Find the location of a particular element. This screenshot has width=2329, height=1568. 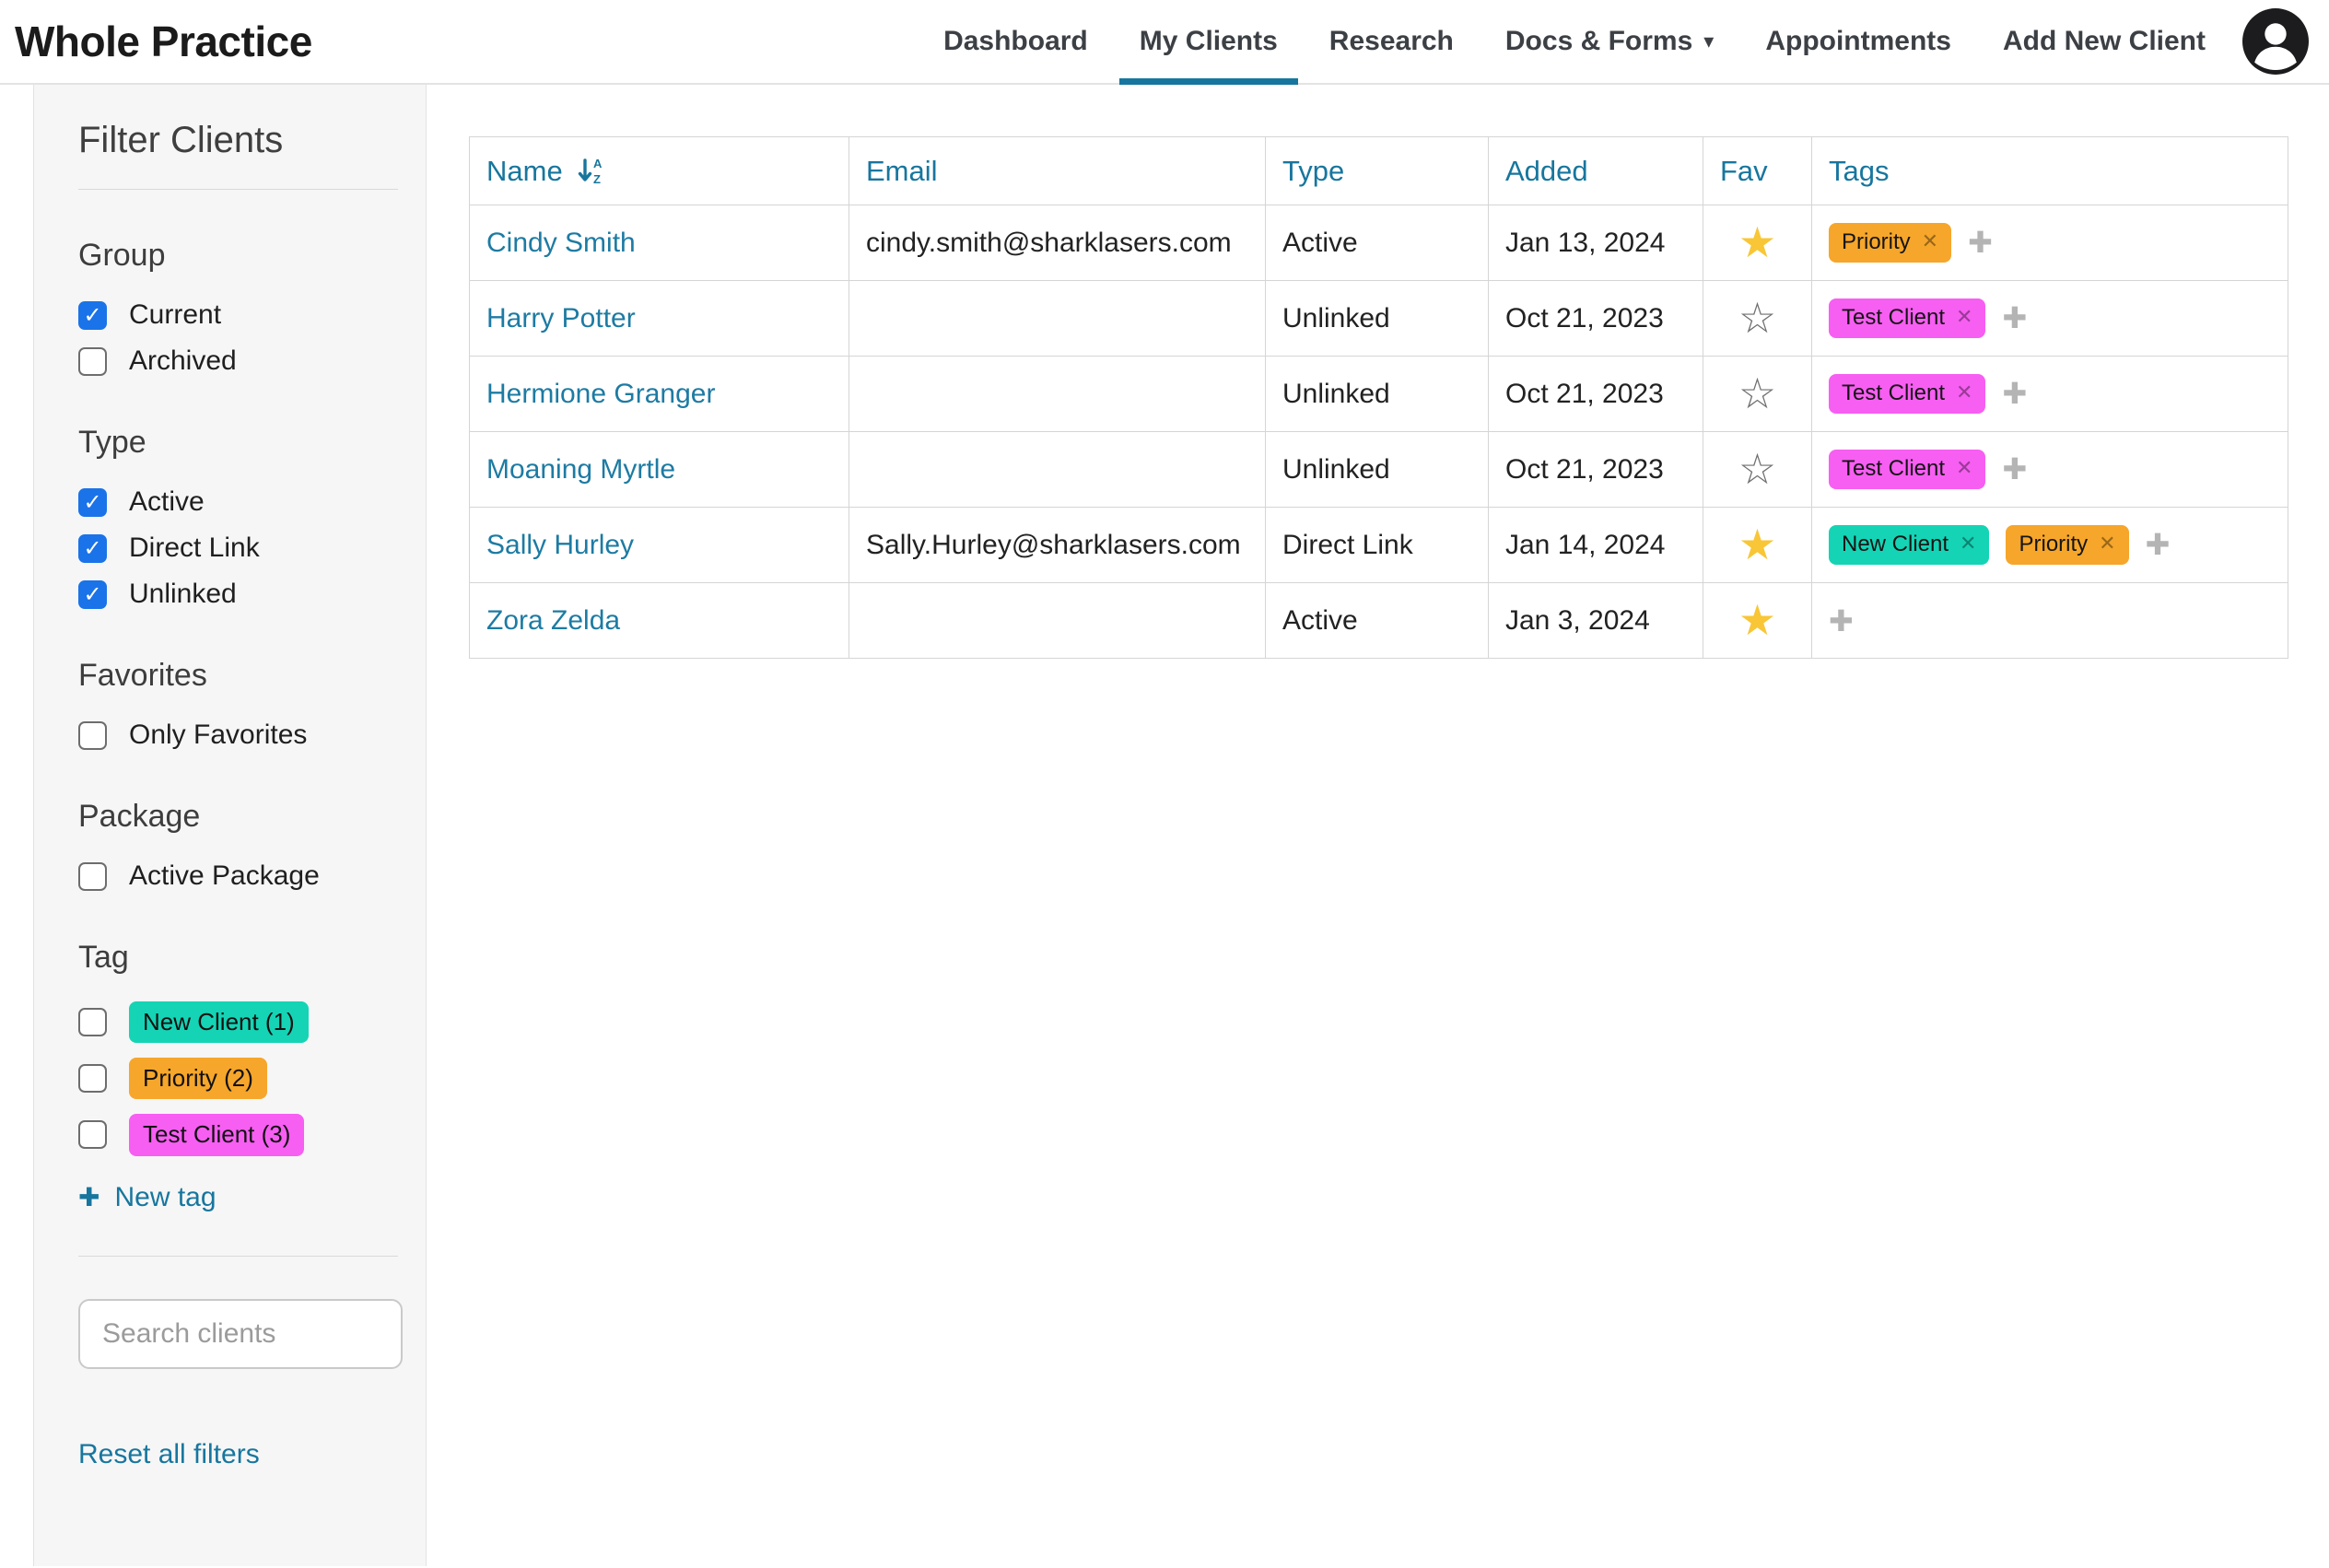

brand-logo: Whole Practice is located at coordinates (163, 41).